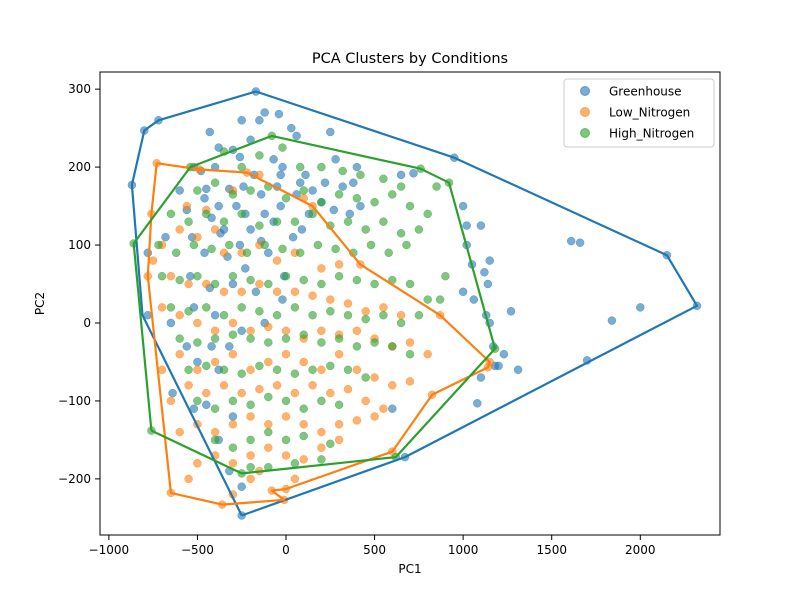  I want to click on y-tick-label: 0, so click(87, 323).